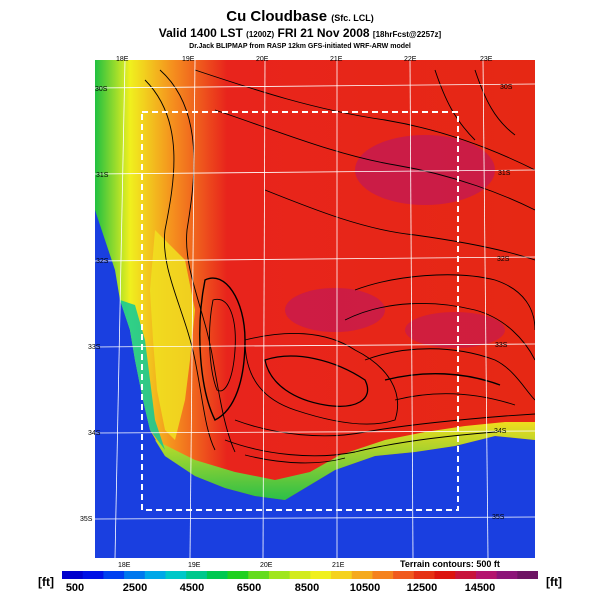  Describe the element at coordinates (506, 87) in the screenshot. I see `lat-label-30s-east: 30S` at that location.